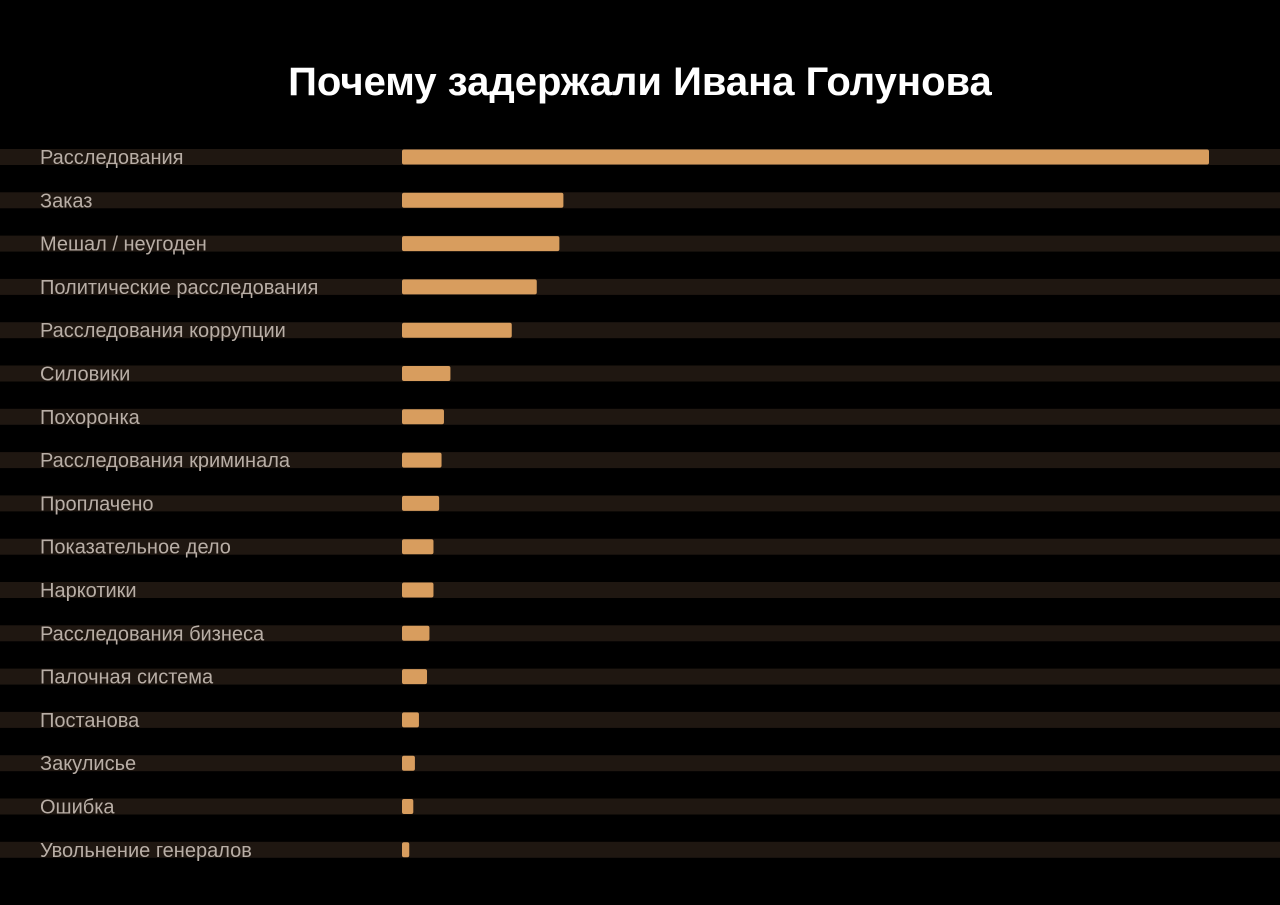 This screenshot has height=905, width=1280. Describe the element at coordinates (85, 375) in the screenshot. I see `category-label: Силовики` at that location.